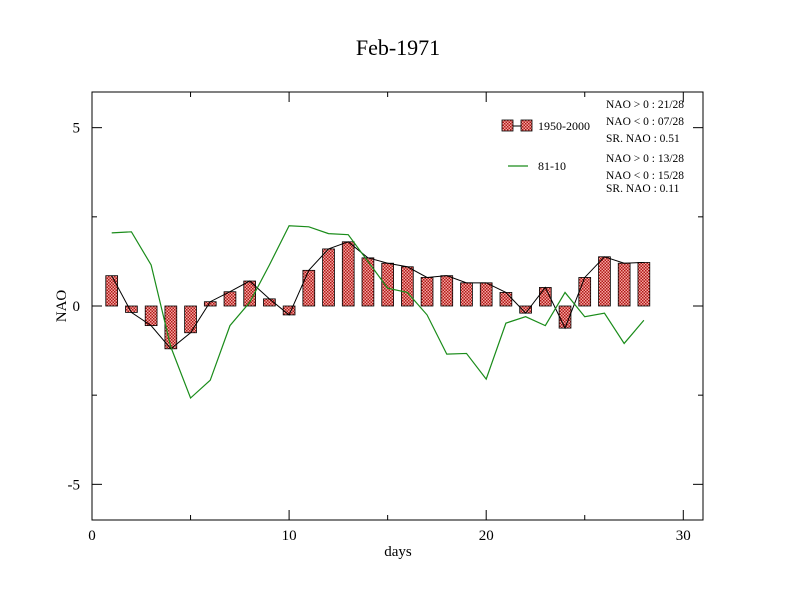 The image size is (792, 612). Describe the element at coordinates (526, 125) in the screenshot. I see `legend-bar-swatch-right` at that location.